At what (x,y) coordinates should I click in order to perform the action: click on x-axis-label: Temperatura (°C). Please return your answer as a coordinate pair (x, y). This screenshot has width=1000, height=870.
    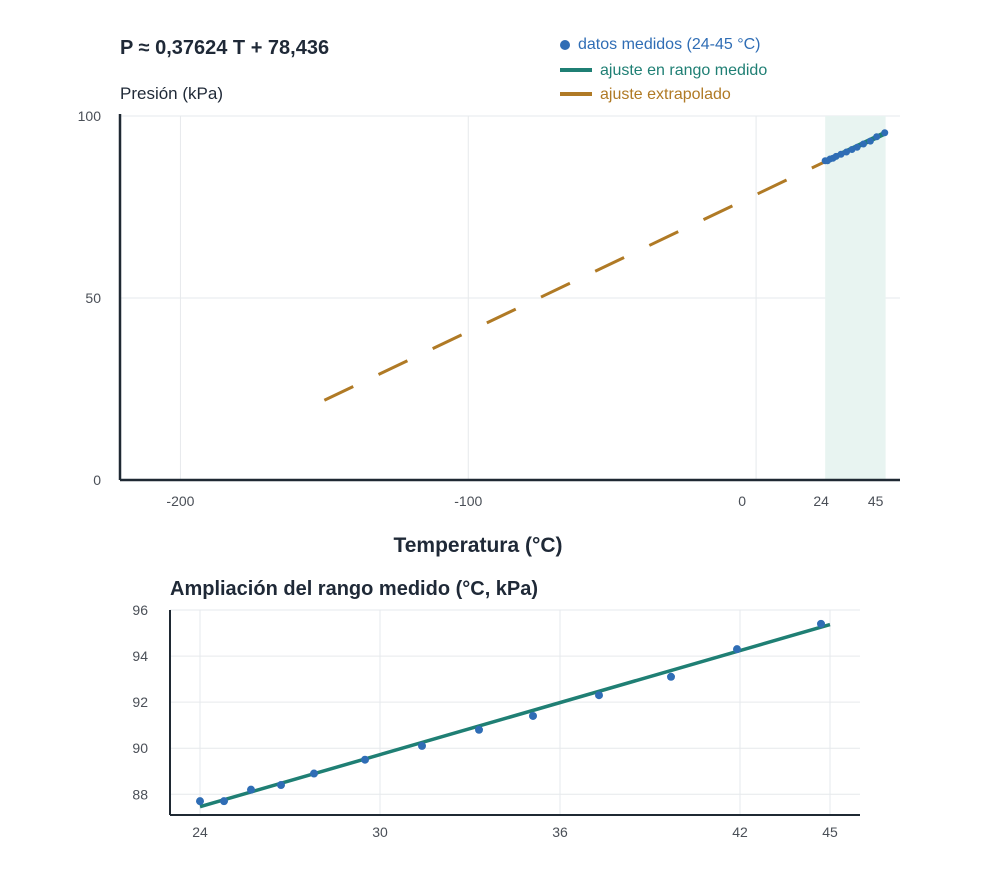
    Looking at the image, I should click on (477, 545).